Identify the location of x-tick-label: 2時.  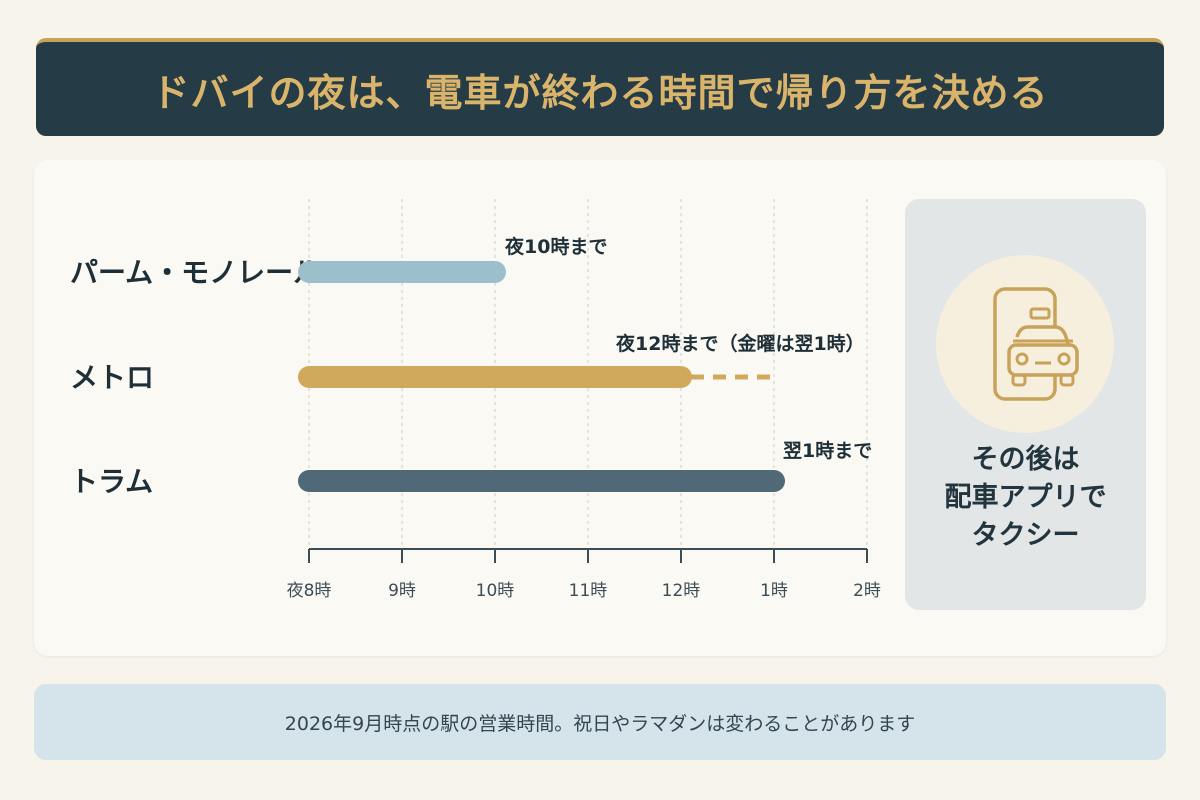
(867, 591).